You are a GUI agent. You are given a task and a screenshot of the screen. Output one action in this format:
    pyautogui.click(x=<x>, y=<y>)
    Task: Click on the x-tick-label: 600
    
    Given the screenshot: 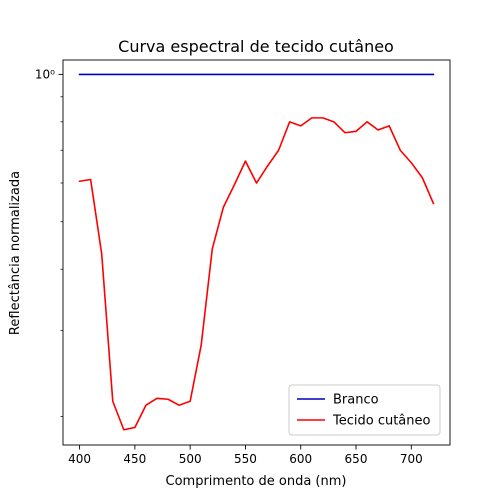 What is the action you would take?
    pyautogui.click(x=300, y=459)
    